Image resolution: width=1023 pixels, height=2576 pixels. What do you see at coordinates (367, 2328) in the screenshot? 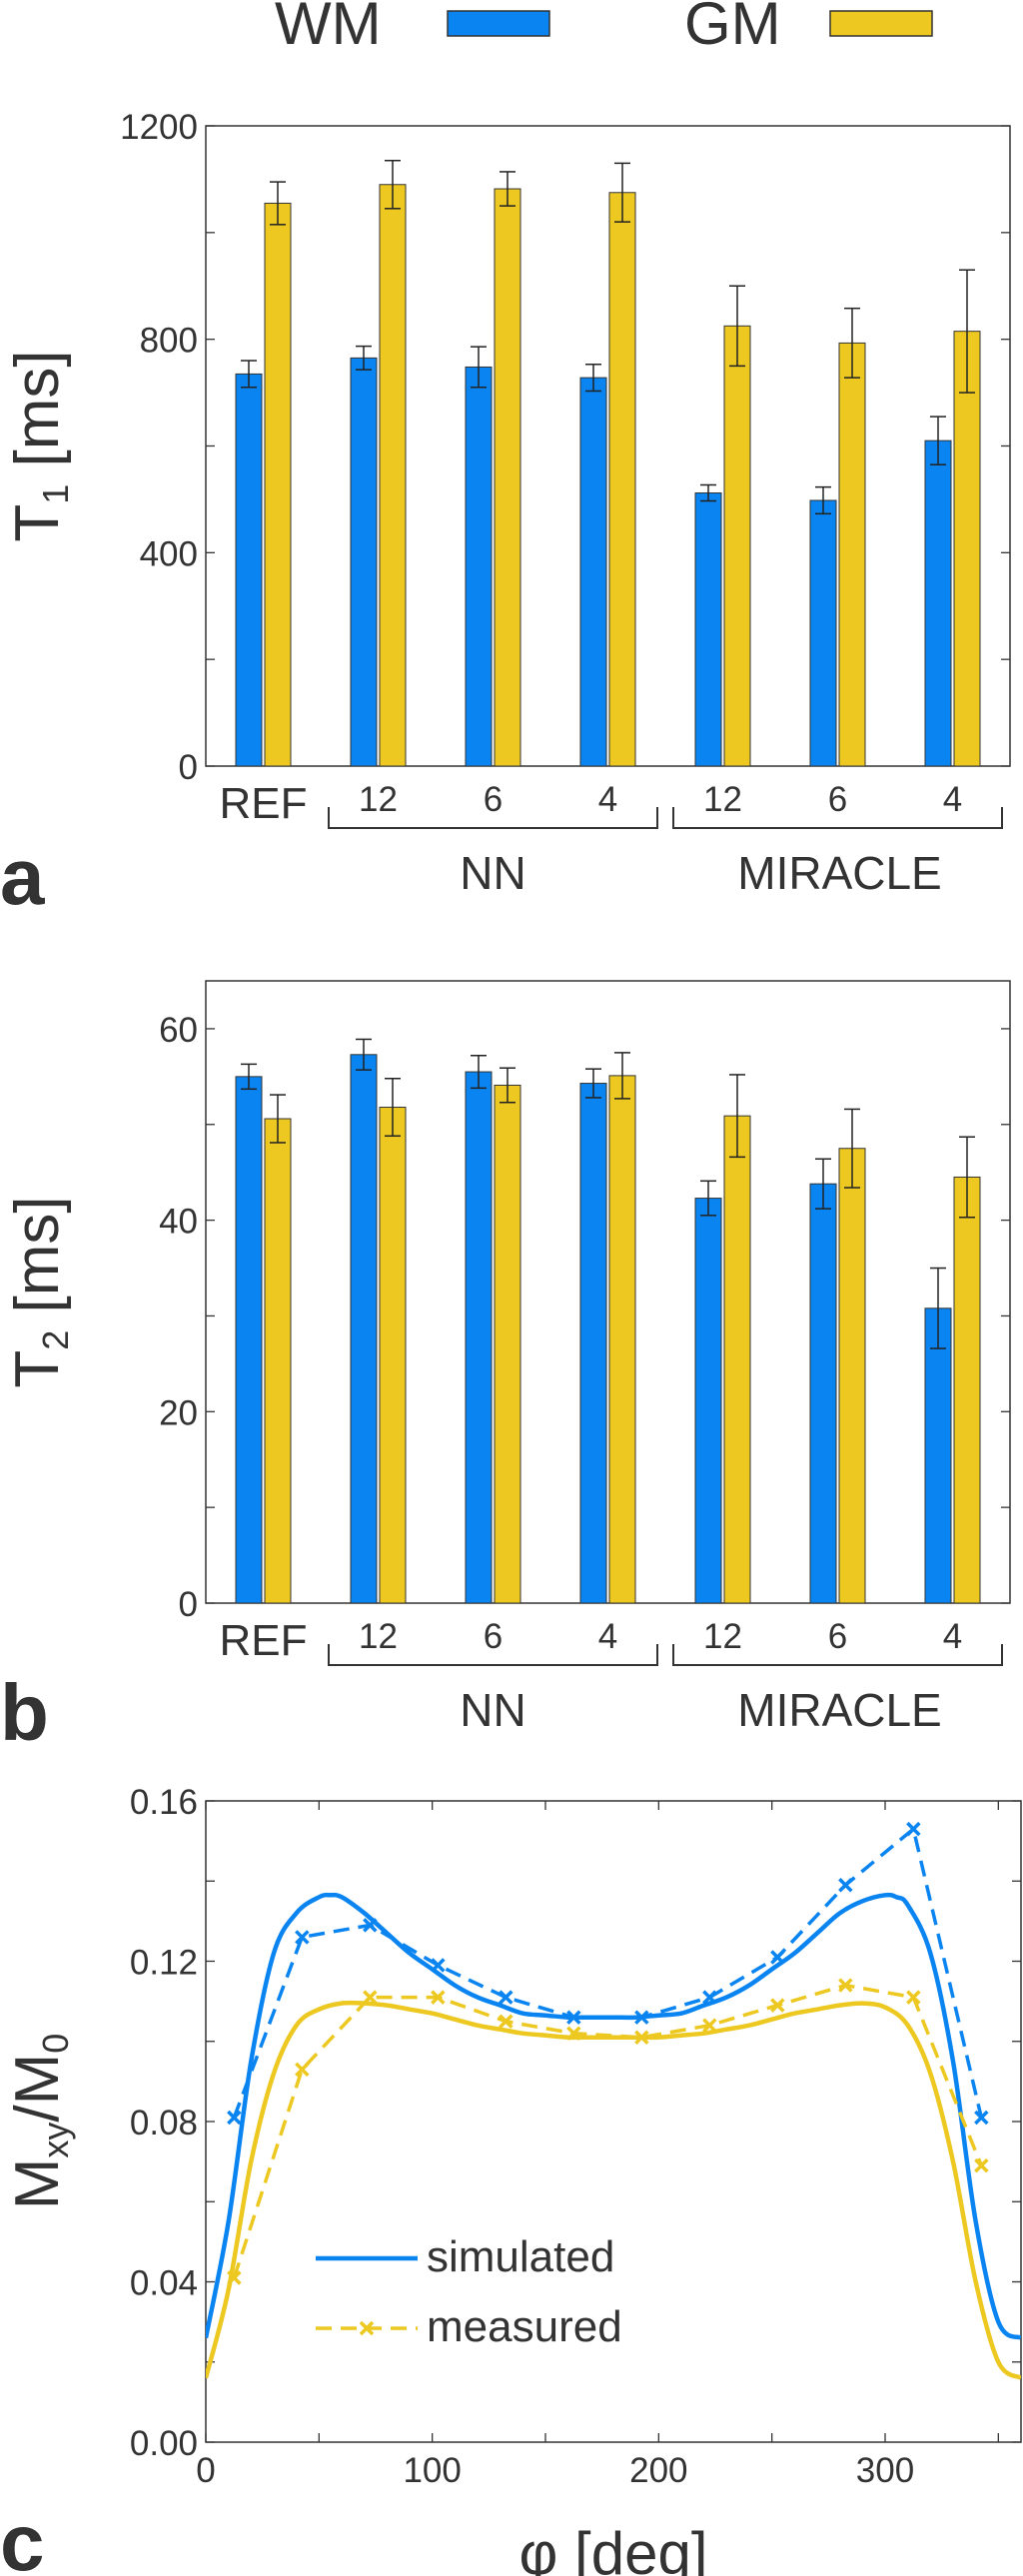
I see `legend-measured-marker` at bounding box center [367, 2328].